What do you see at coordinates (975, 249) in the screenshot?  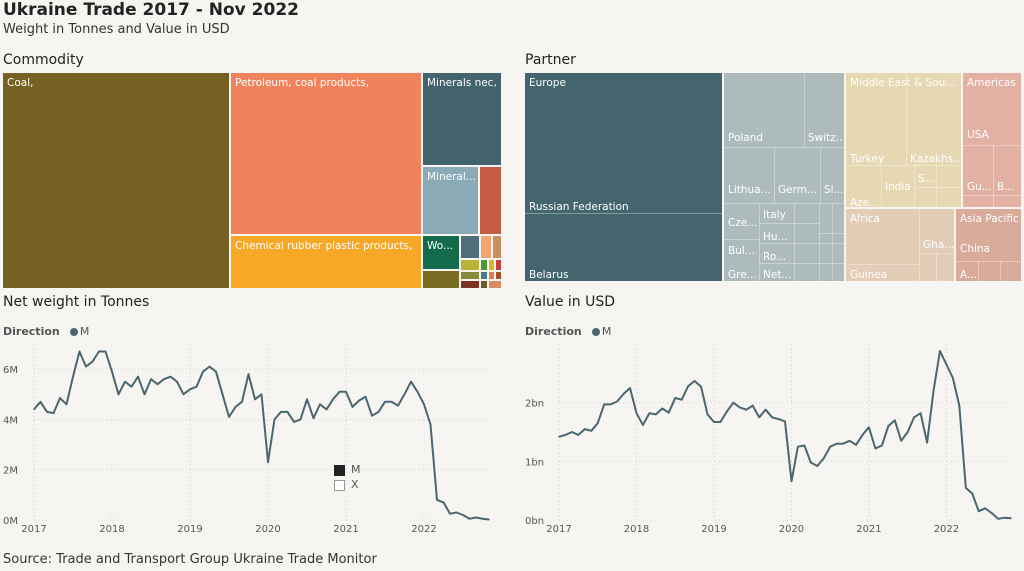 I see `country-label: China` at bounding box center [975, 249].